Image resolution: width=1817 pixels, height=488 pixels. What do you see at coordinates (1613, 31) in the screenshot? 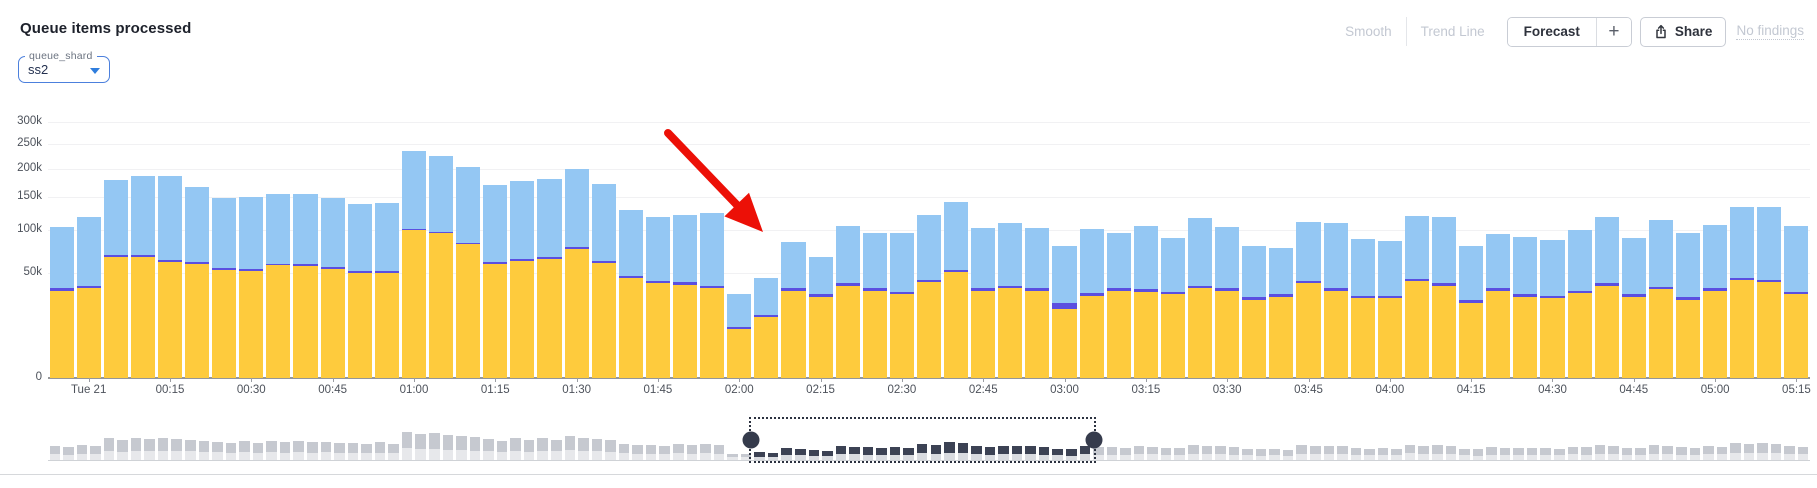
I see `add-overlay-button: +` at bounding box center [1613, 31].